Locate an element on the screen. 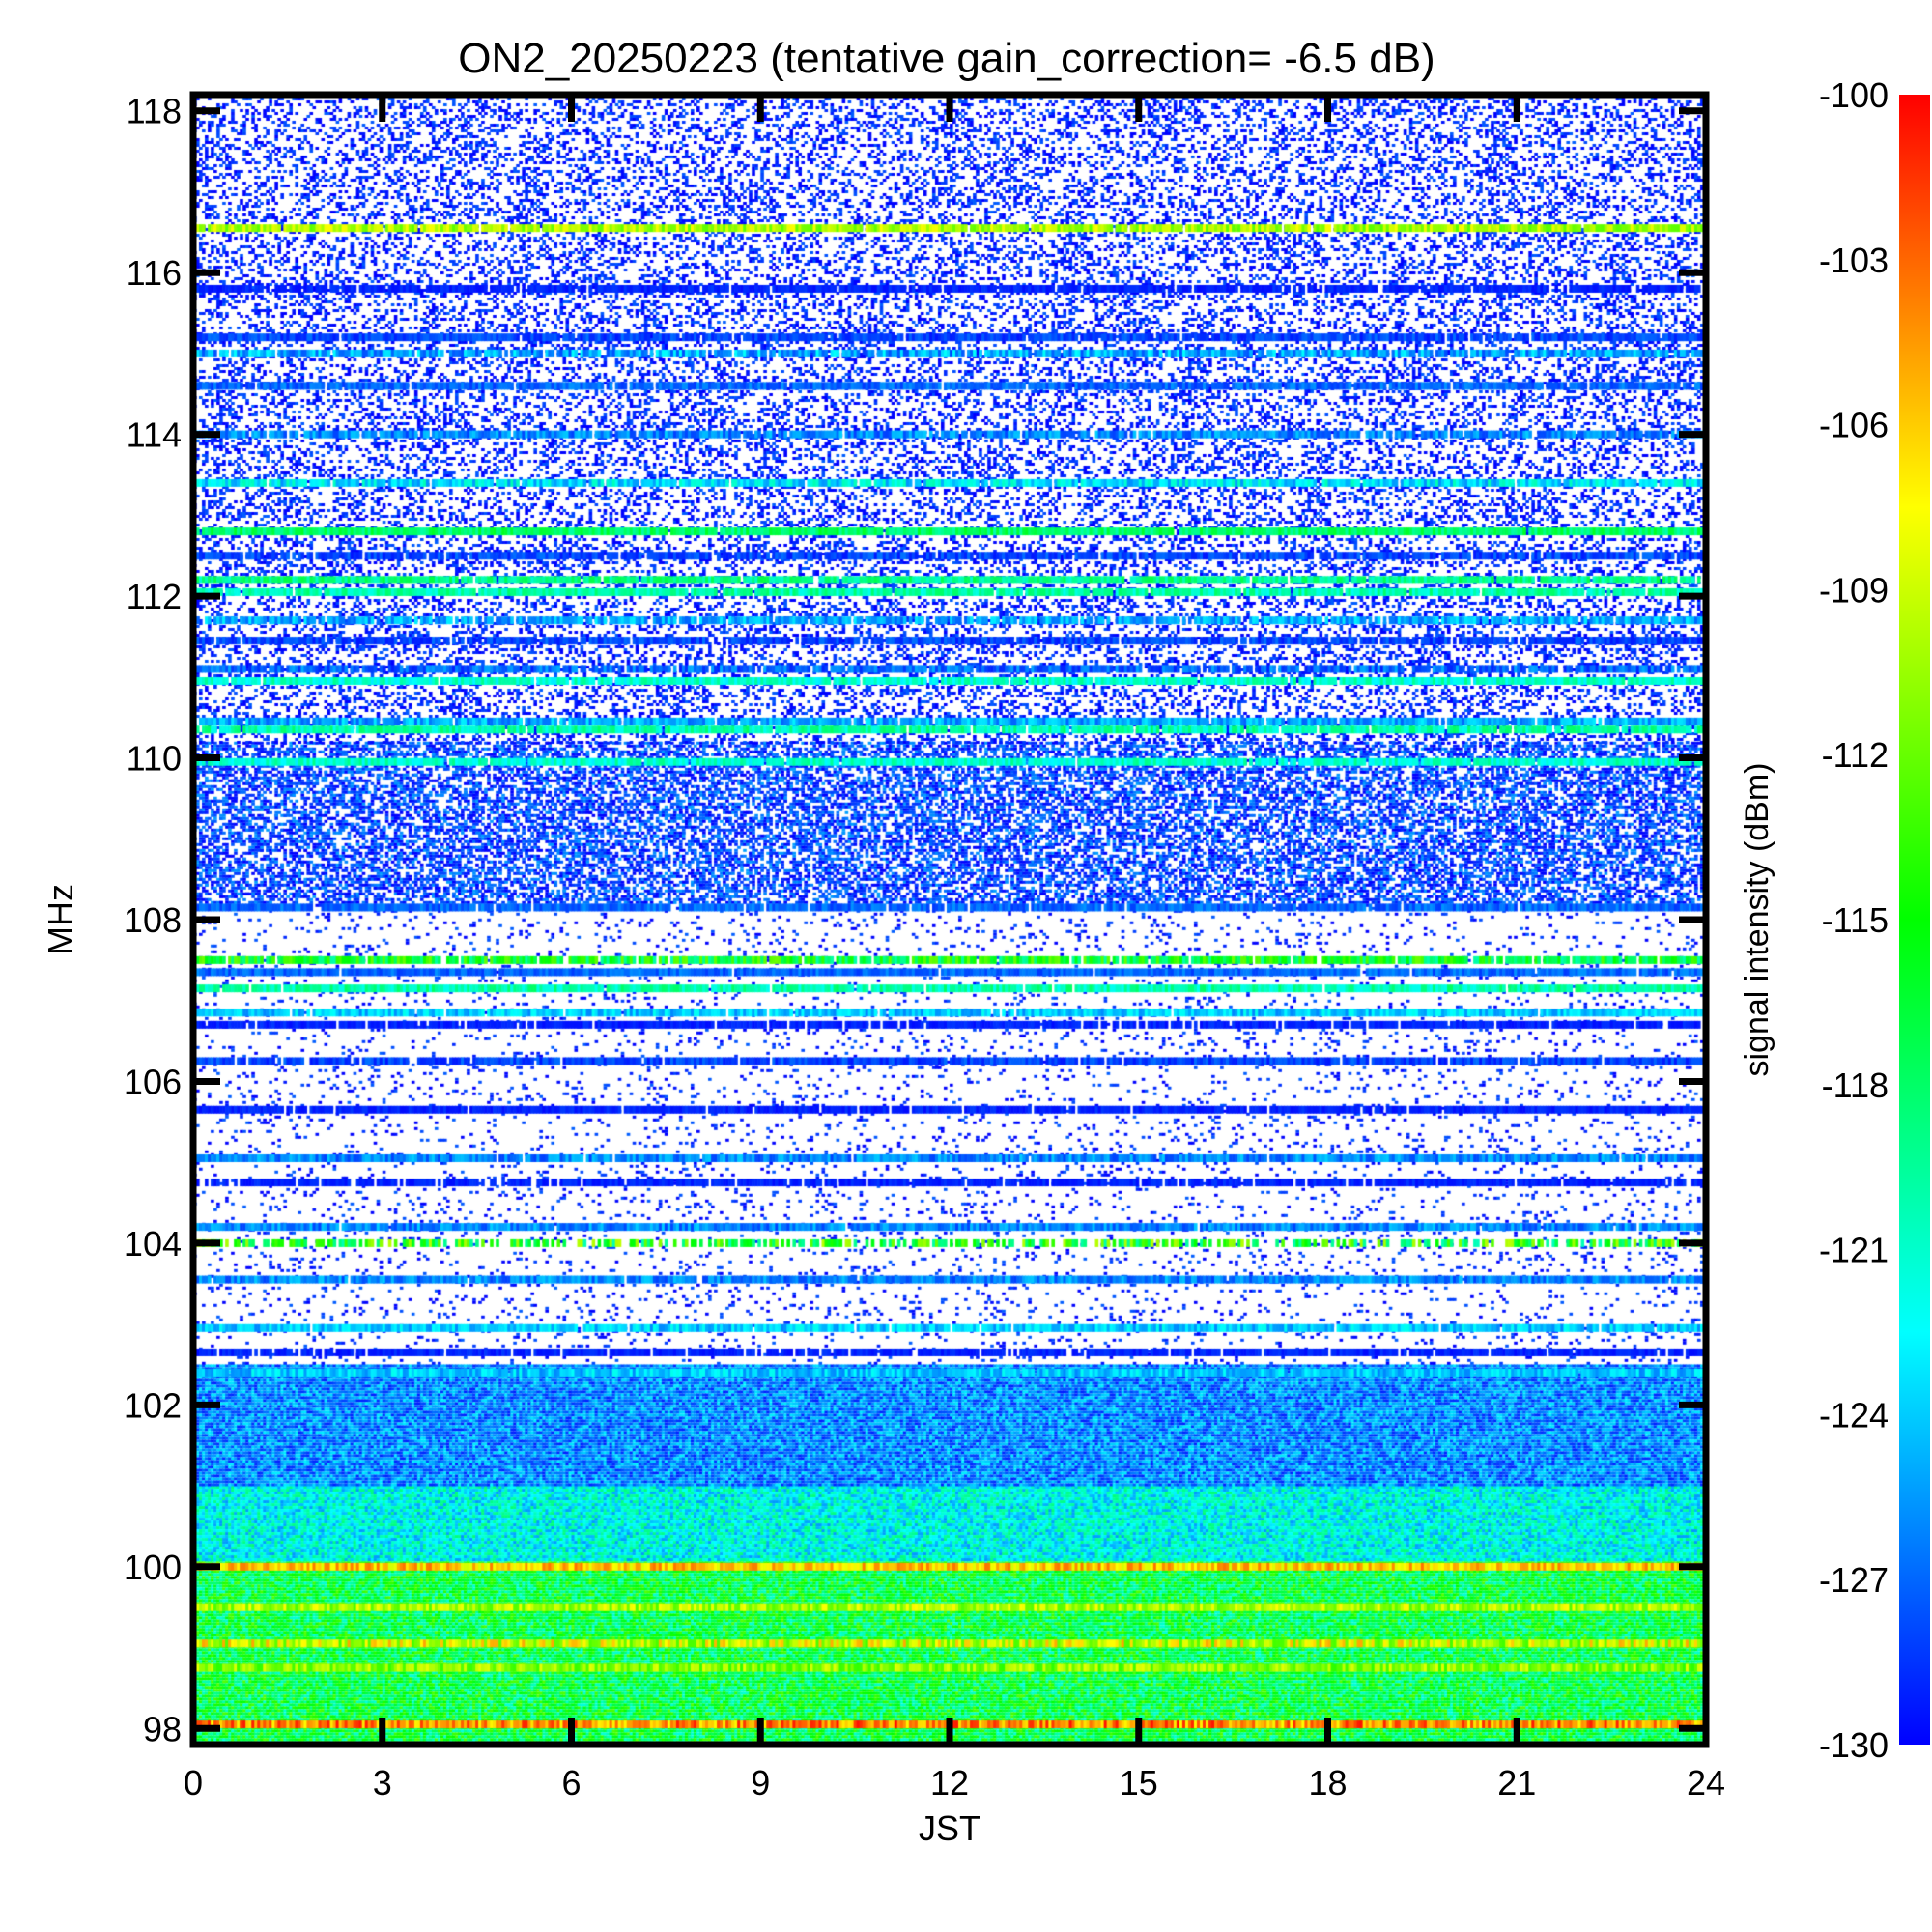 This screenshot has width=1932, height=1932. colorbar-tick-label: -121 is located at coordinates (1854, 1250).